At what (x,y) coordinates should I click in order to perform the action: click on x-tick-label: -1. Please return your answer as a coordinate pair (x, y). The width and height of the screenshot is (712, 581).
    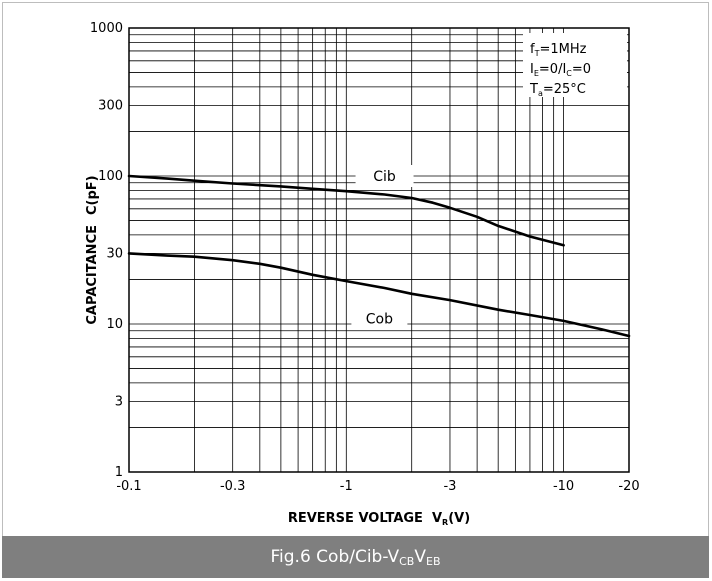
    Looking at the image, I should click on (346, 486).